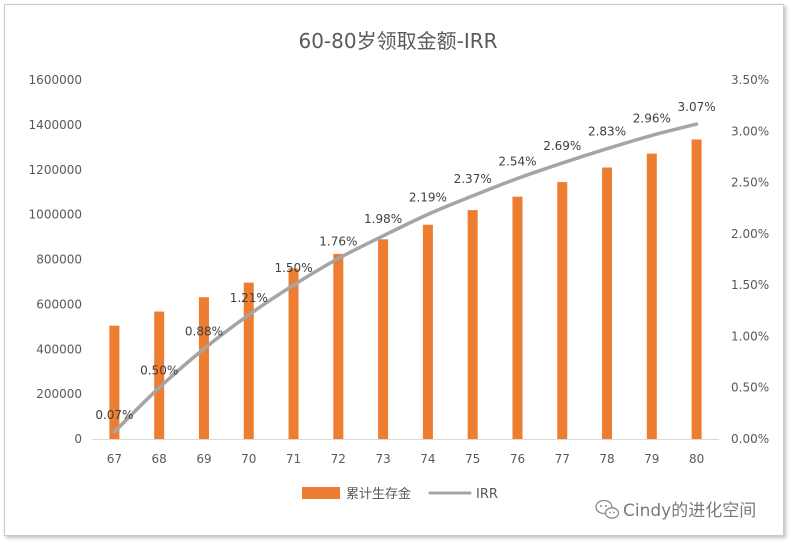  What do you see at coordinates (651, 459) in the screenshot?
I see `x-tick-label: 79` at bounding box center [651, 459].